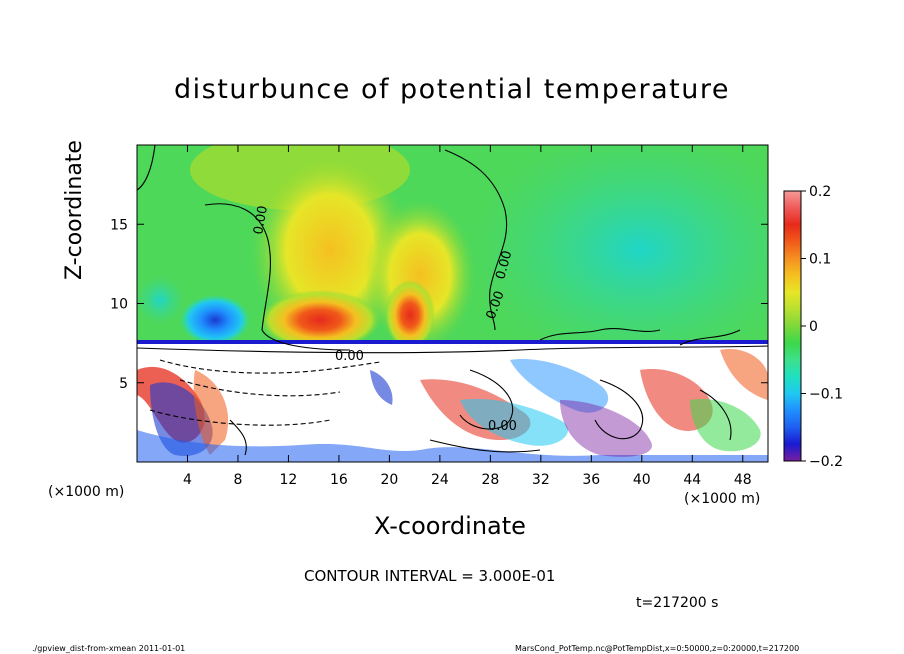 The height and width of the screenshot is (654, 904). What do you see at coordinates (187, 480) in the screenshot?
I see `x-tick-label: 4` at bounding box center [187, 480].